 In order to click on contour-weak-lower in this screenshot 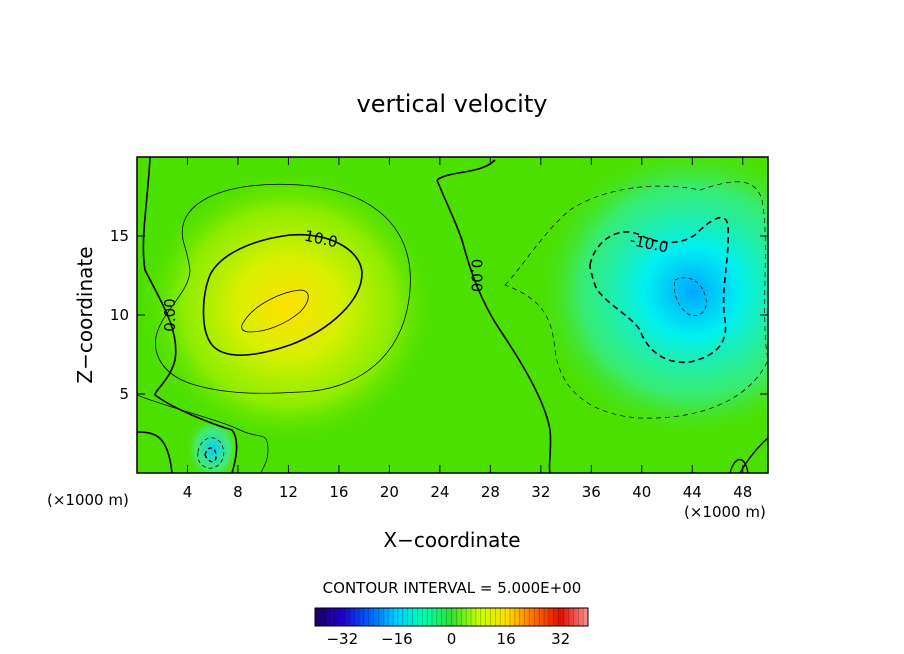, I will do `click(203, 433)`.